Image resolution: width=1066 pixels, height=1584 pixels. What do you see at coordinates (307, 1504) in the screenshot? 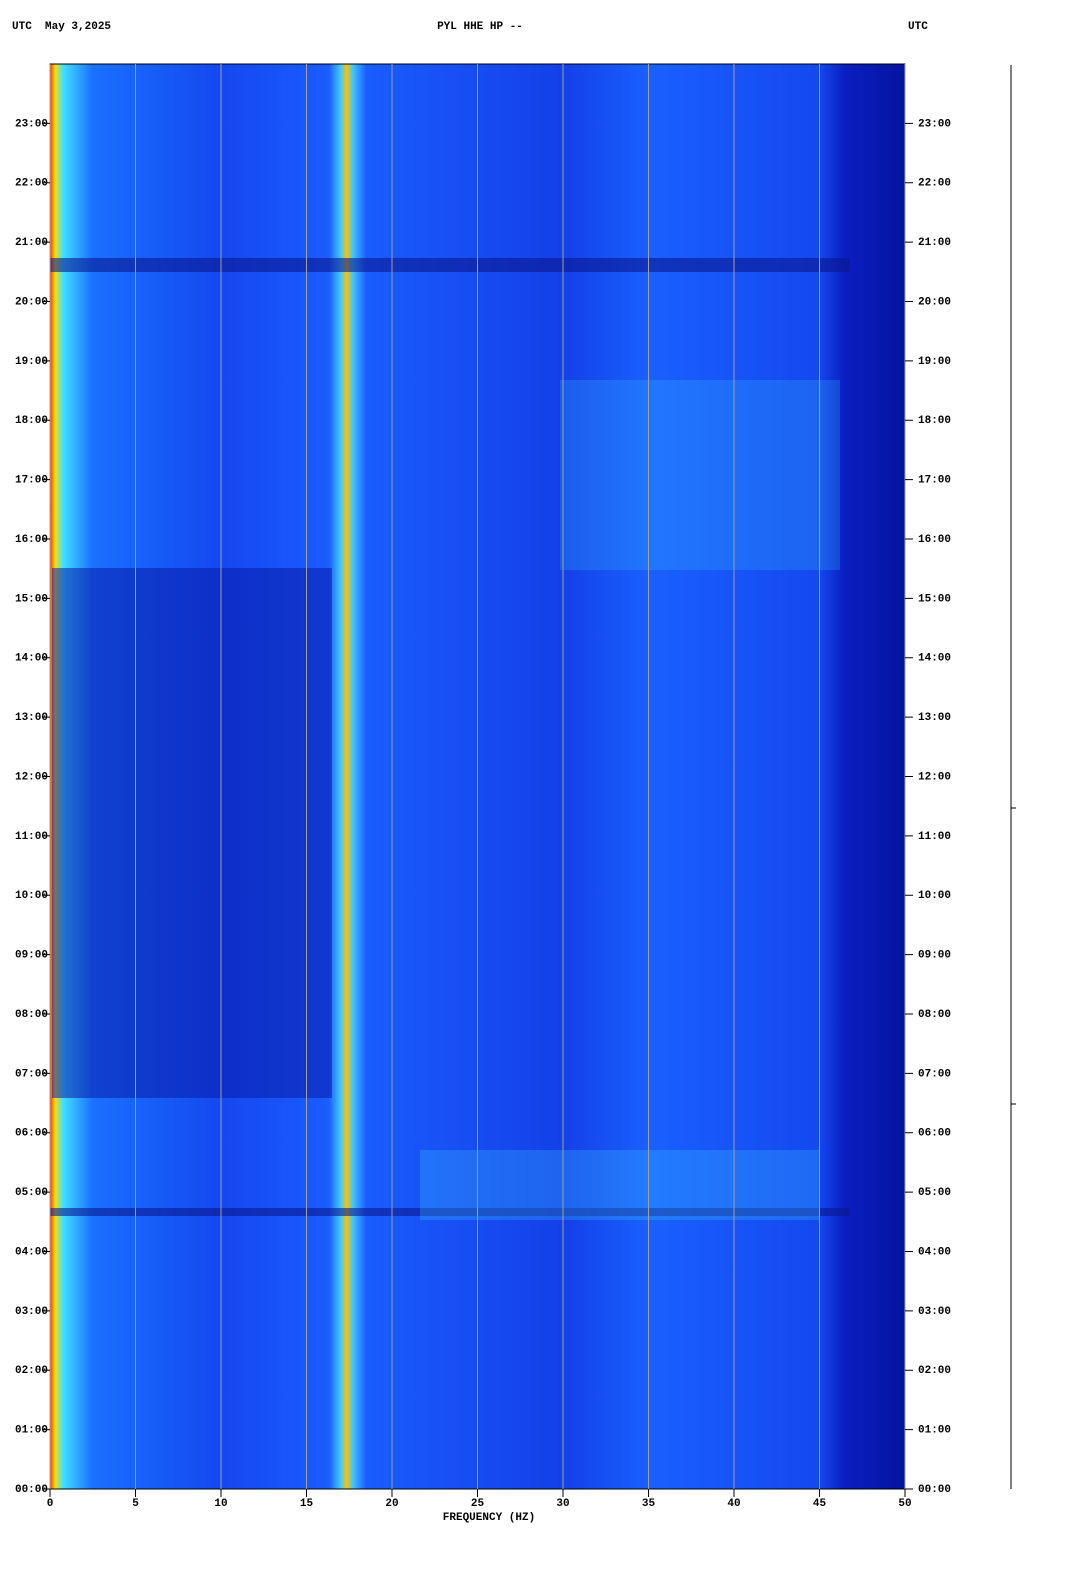
I see `x-tick-label: 15` at bounding box center [307, 1504].